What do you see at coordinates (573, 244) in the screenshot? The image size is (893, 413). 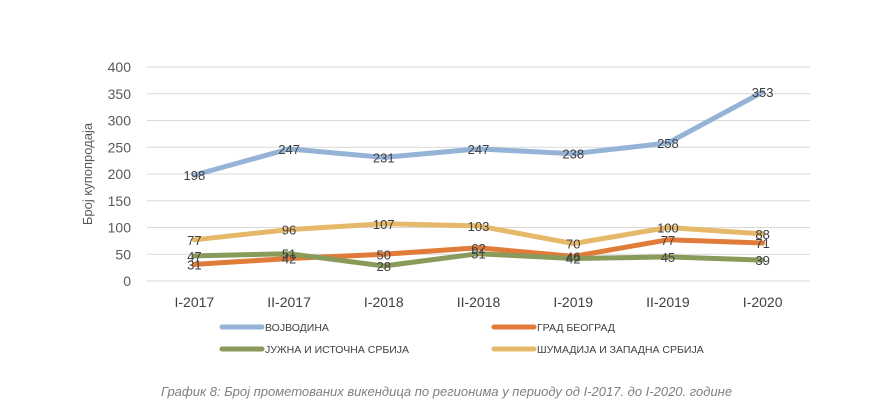 I see `data-label: 70` at bounding box center [573, 244].